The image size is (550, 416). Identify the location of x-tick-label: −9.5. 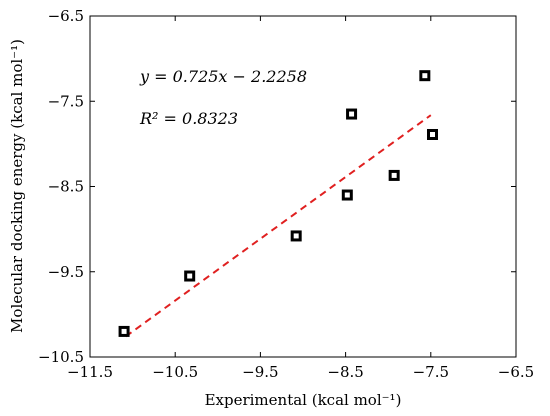
(260, 372).